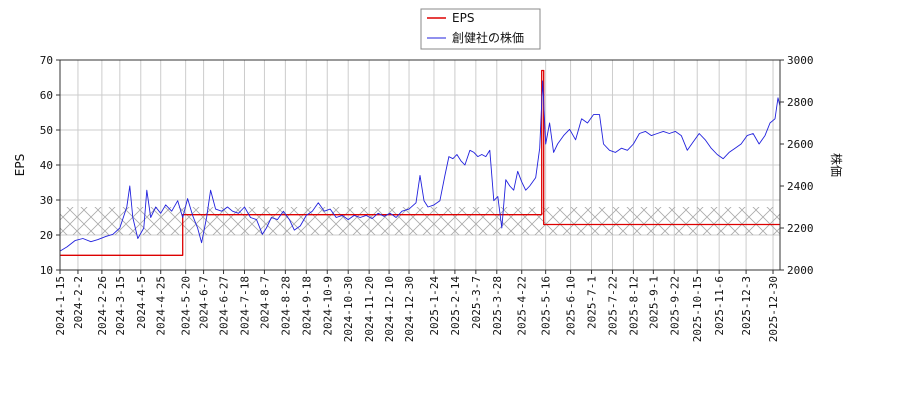 The width and height of the screenshot is (900, 400). Describe the element at coordinates (120, 306) in the screenshot. I see `x-tick-label: 2024-3-15` at that location.